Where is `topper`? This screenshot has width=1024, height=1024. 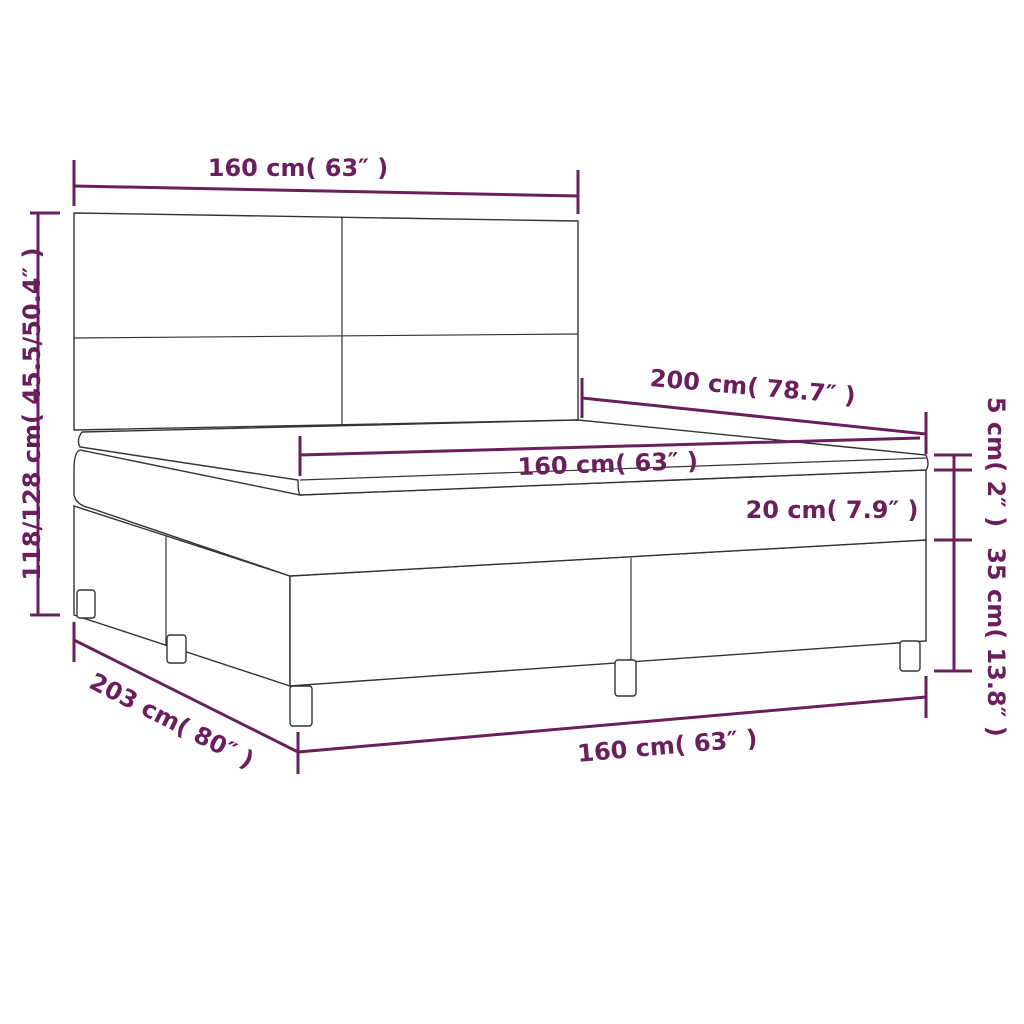 topper is located at coordinates (503, 457).